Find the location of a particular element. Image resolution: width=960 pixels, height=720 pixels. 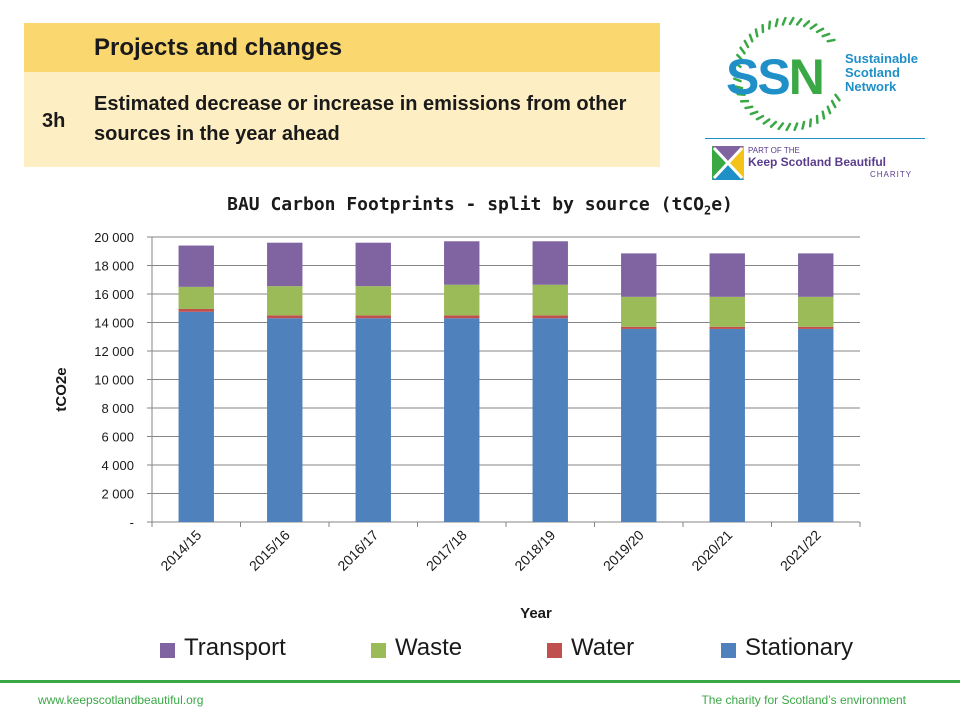

y-tick-label: 6 000 is located at coordinates (117, 437).